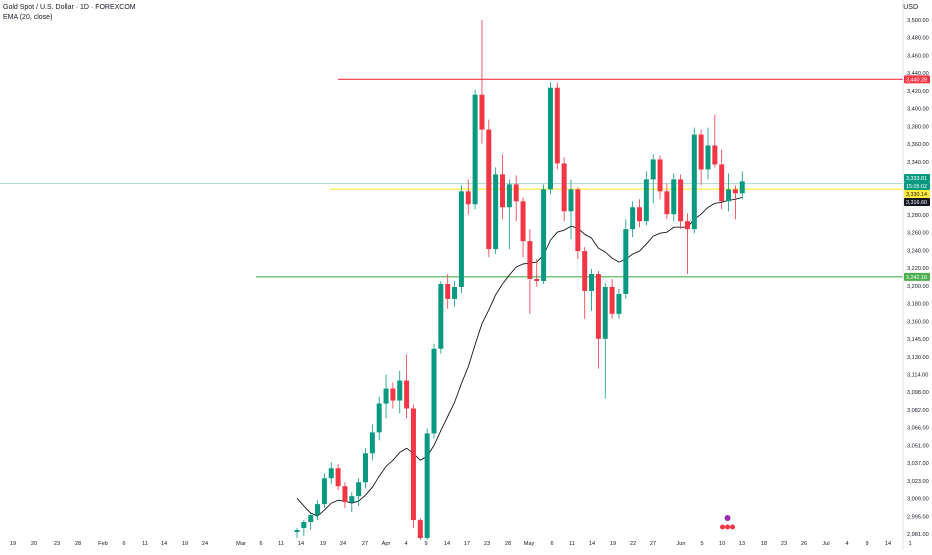 The width and height of the screenshot is (932, 555). I want to click on price-tick-label: 2,995.00, so click(918, 517).